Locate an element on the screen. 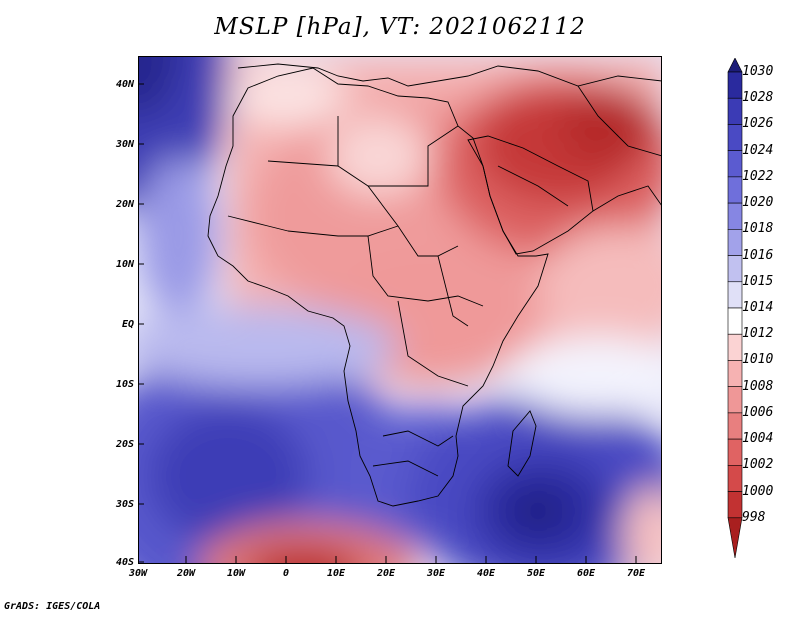  lon-label-30e: 30E is located at coordinates (436, 573).